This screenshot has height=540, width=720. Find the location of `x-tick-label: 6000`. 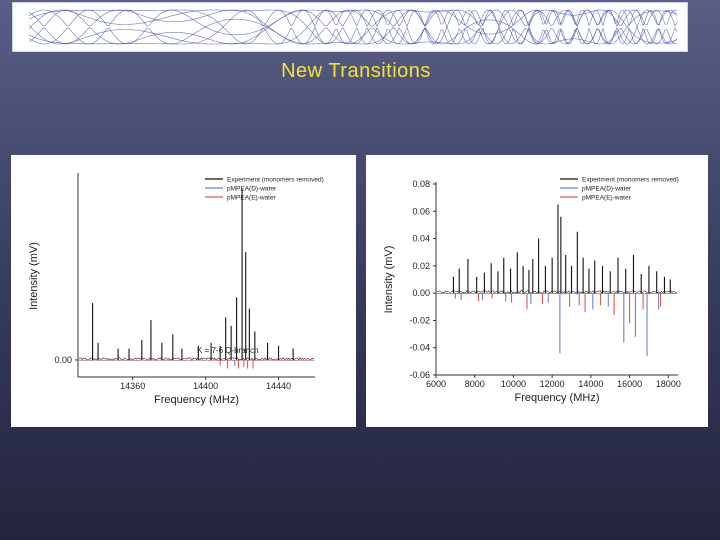

x-tick-label: 6000 is located at coordinates (436, 384).